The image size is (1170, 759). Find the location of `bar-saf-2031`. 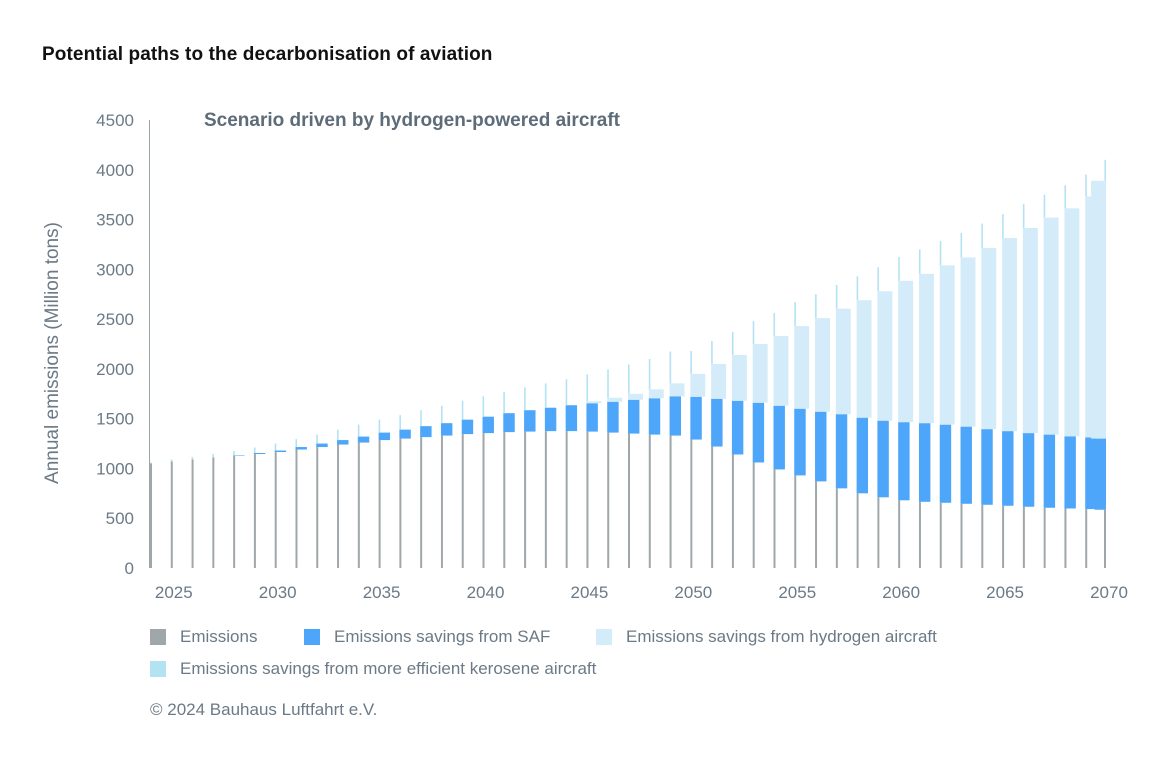

bar-saf-2031 is located at coordinates (301, 448).